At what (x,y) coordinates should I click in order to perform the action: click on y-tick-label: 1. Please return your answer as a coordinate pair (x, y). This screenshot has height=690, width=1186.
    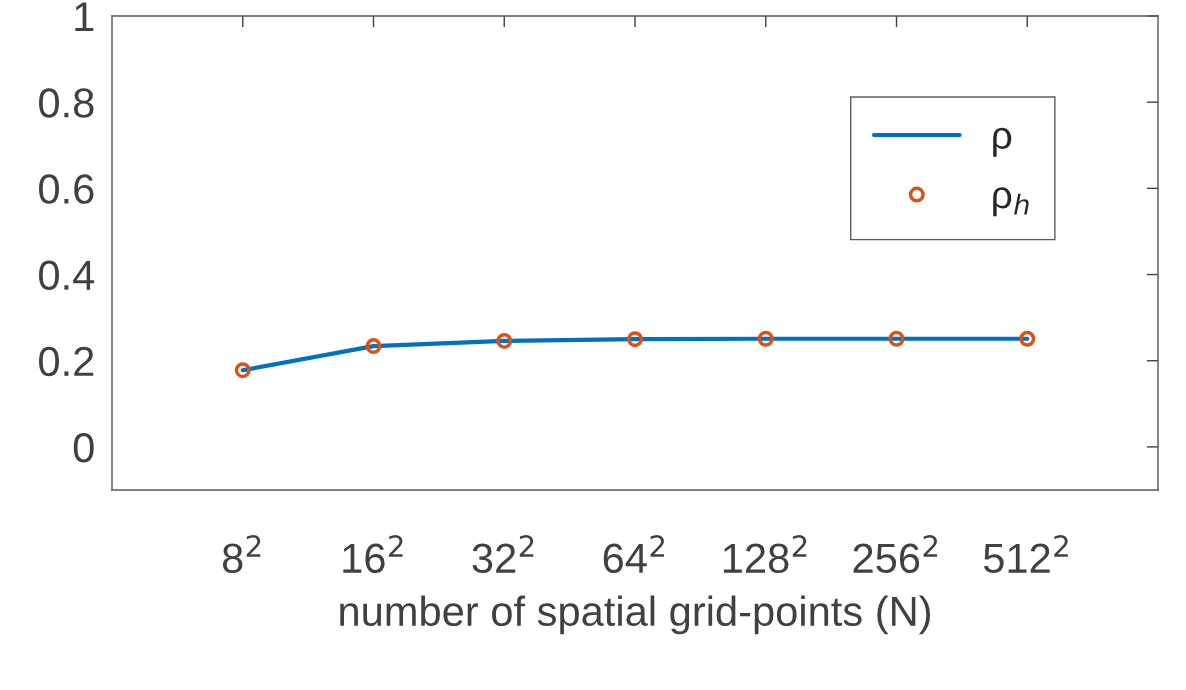
    Looking at the image, I should click on (84, 17).